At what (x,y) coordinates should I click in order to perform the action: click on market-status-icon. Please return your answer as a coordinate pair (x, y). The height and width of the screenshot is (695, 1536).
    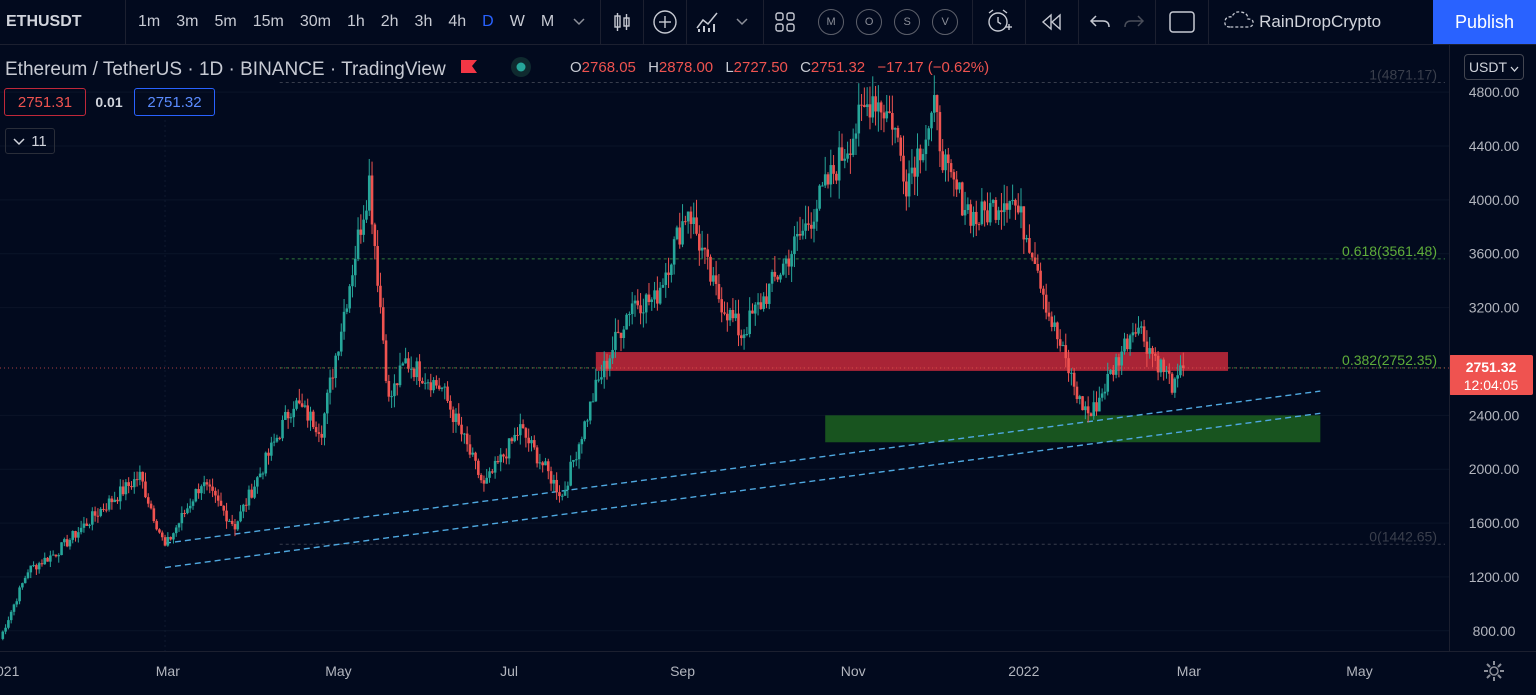
    Looking at the image, I should click on (521, 70).